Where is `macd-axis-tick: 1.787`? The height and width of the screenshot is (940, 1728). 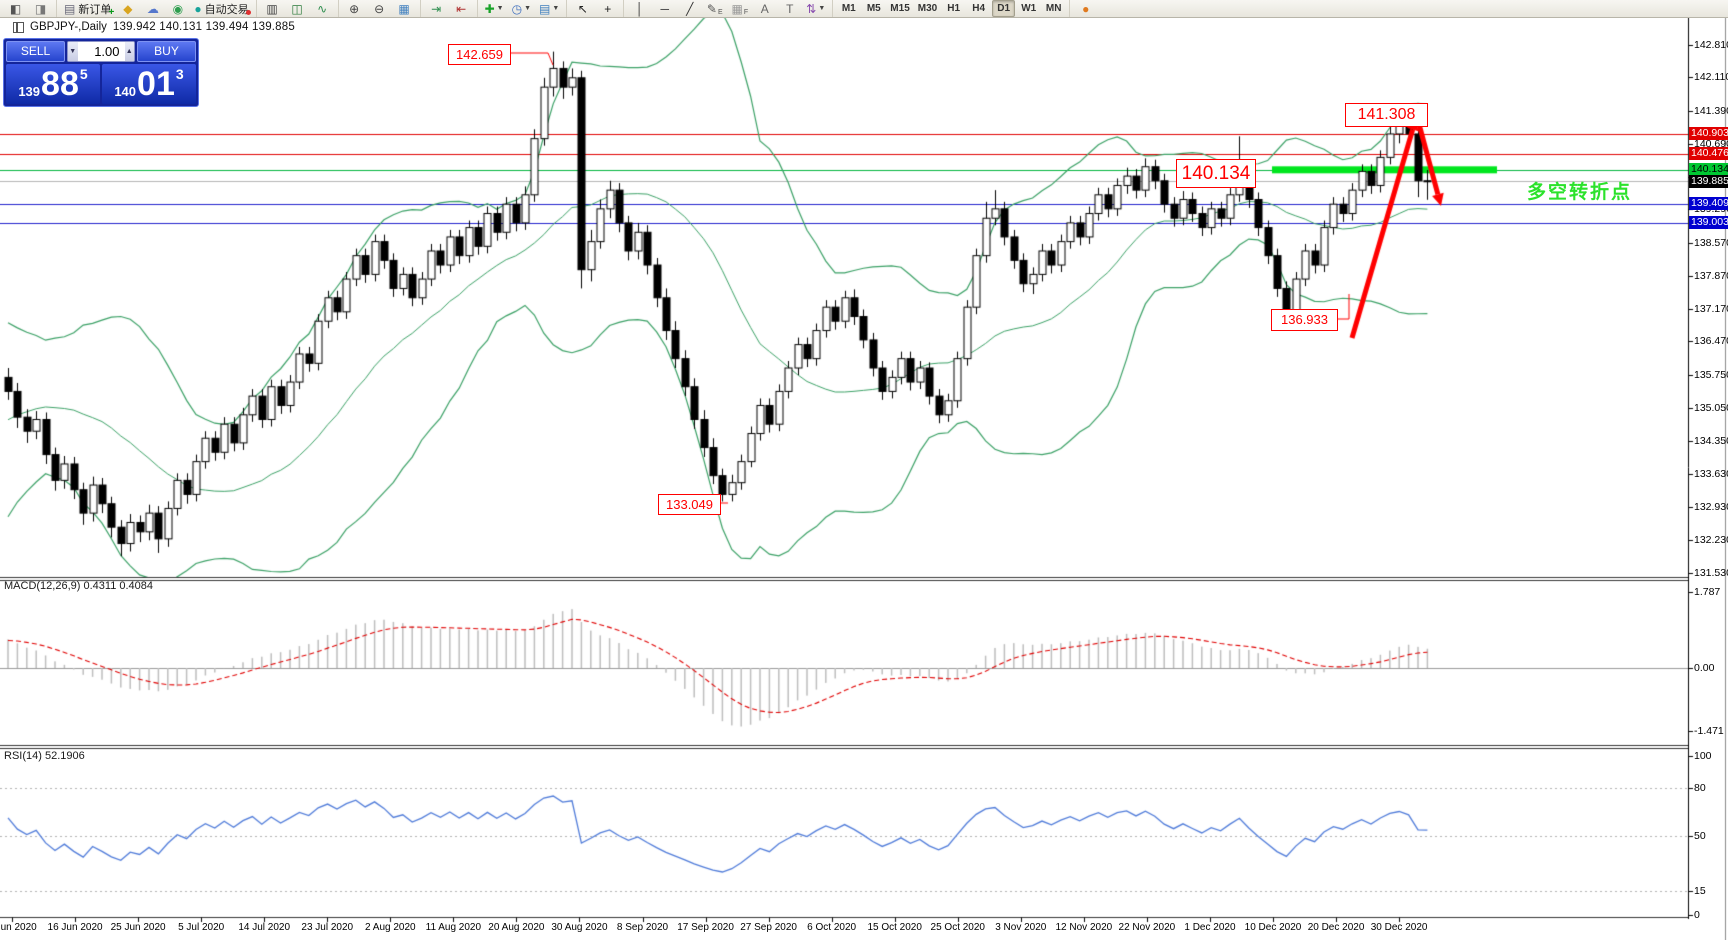
macd-axis-tick: 1.787 is located at coordinates (1707, 592).